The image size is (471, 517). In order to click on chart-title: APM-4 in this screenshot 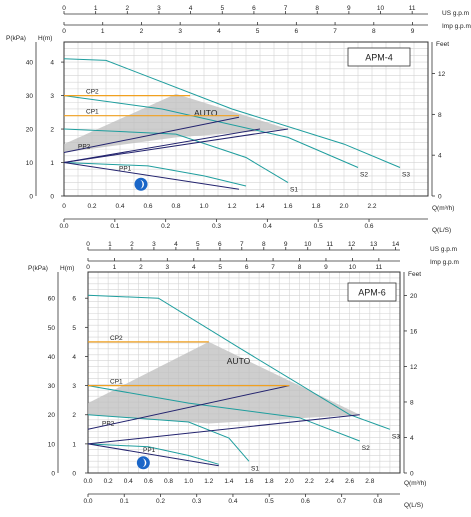, I will do `click(379, 58)`.